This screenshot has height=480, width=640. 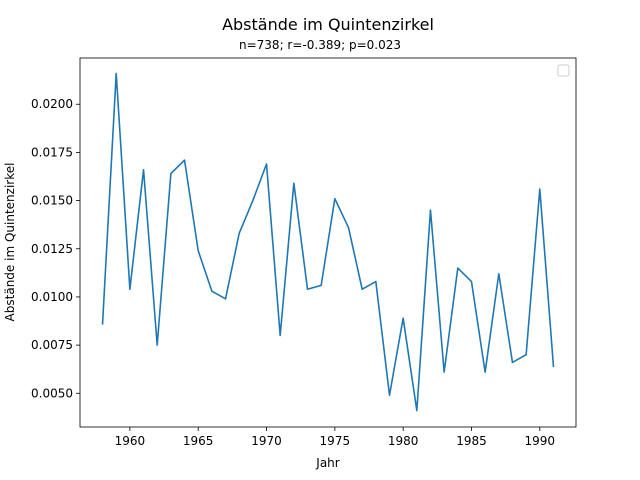 What do you see at coordinates (540, 441) in the screenshot?
I see `x-tick-label: 1990` at bounding box center [540, 441].